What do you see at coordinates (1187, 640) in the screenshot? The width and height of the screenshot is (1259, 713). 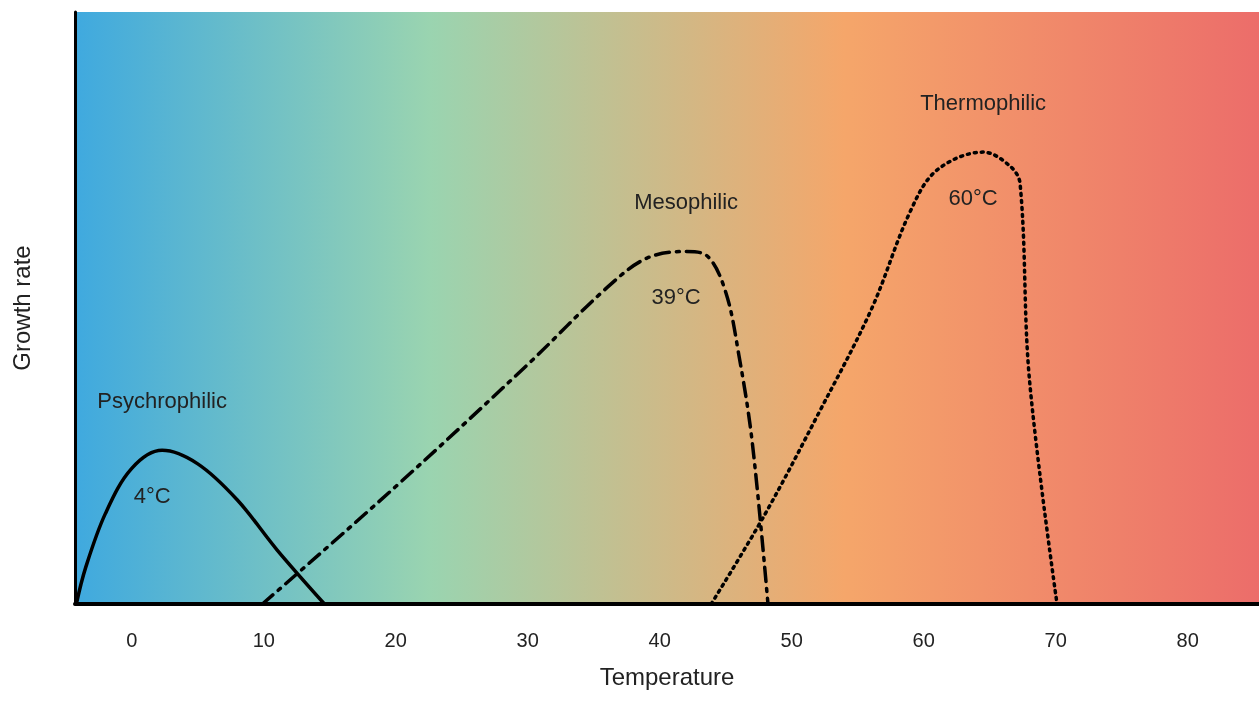 I see `x-tick-label: 80` at bounding box center [1187, 640].